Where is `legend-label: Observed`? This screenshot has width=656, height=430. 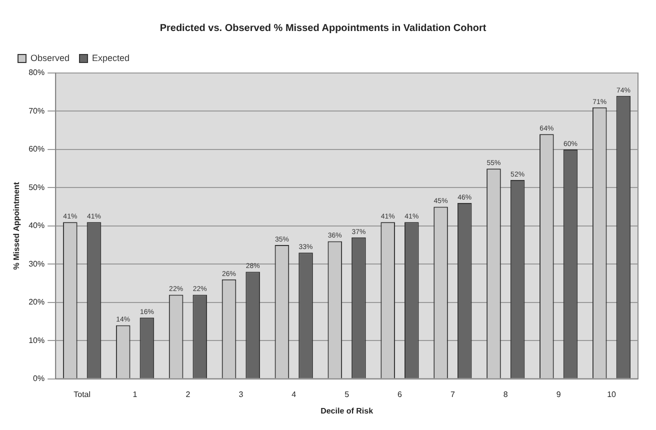 legend-label: Observed is located at coordinates (50, 57).